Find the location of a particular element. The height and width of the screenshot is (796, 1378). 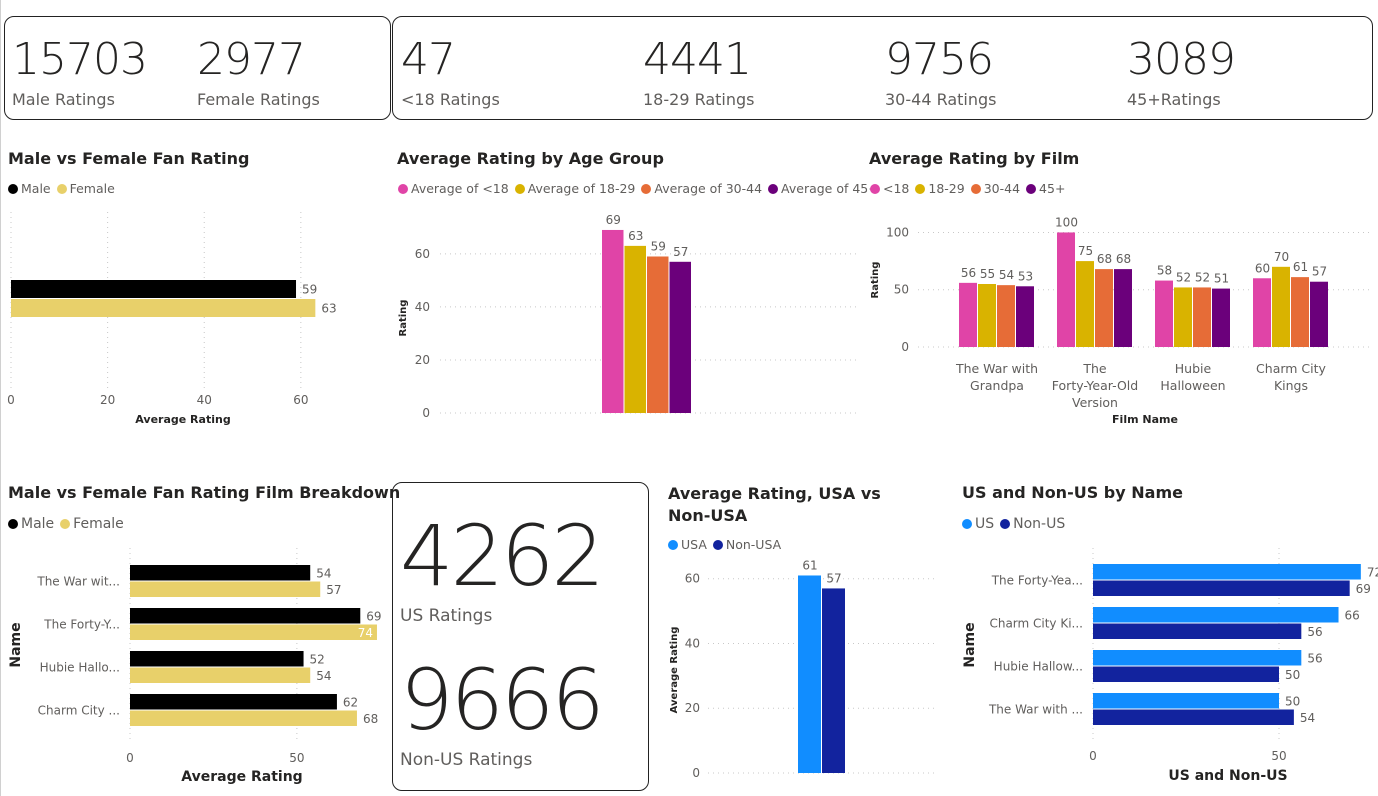

us-ratings-label: US Ratings is located at coordinates (446, 616).